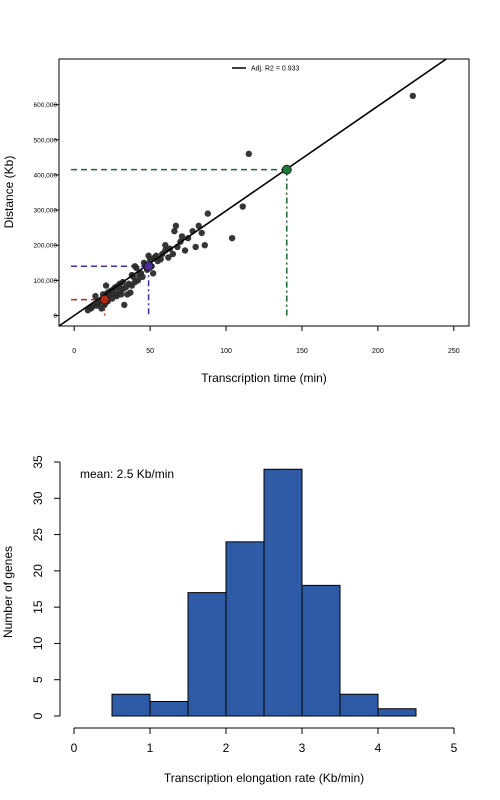 Image resolution: width=500 pixels, height=800 pixels. I want to click on y-tick-label: 400,000, so click(46, 175).